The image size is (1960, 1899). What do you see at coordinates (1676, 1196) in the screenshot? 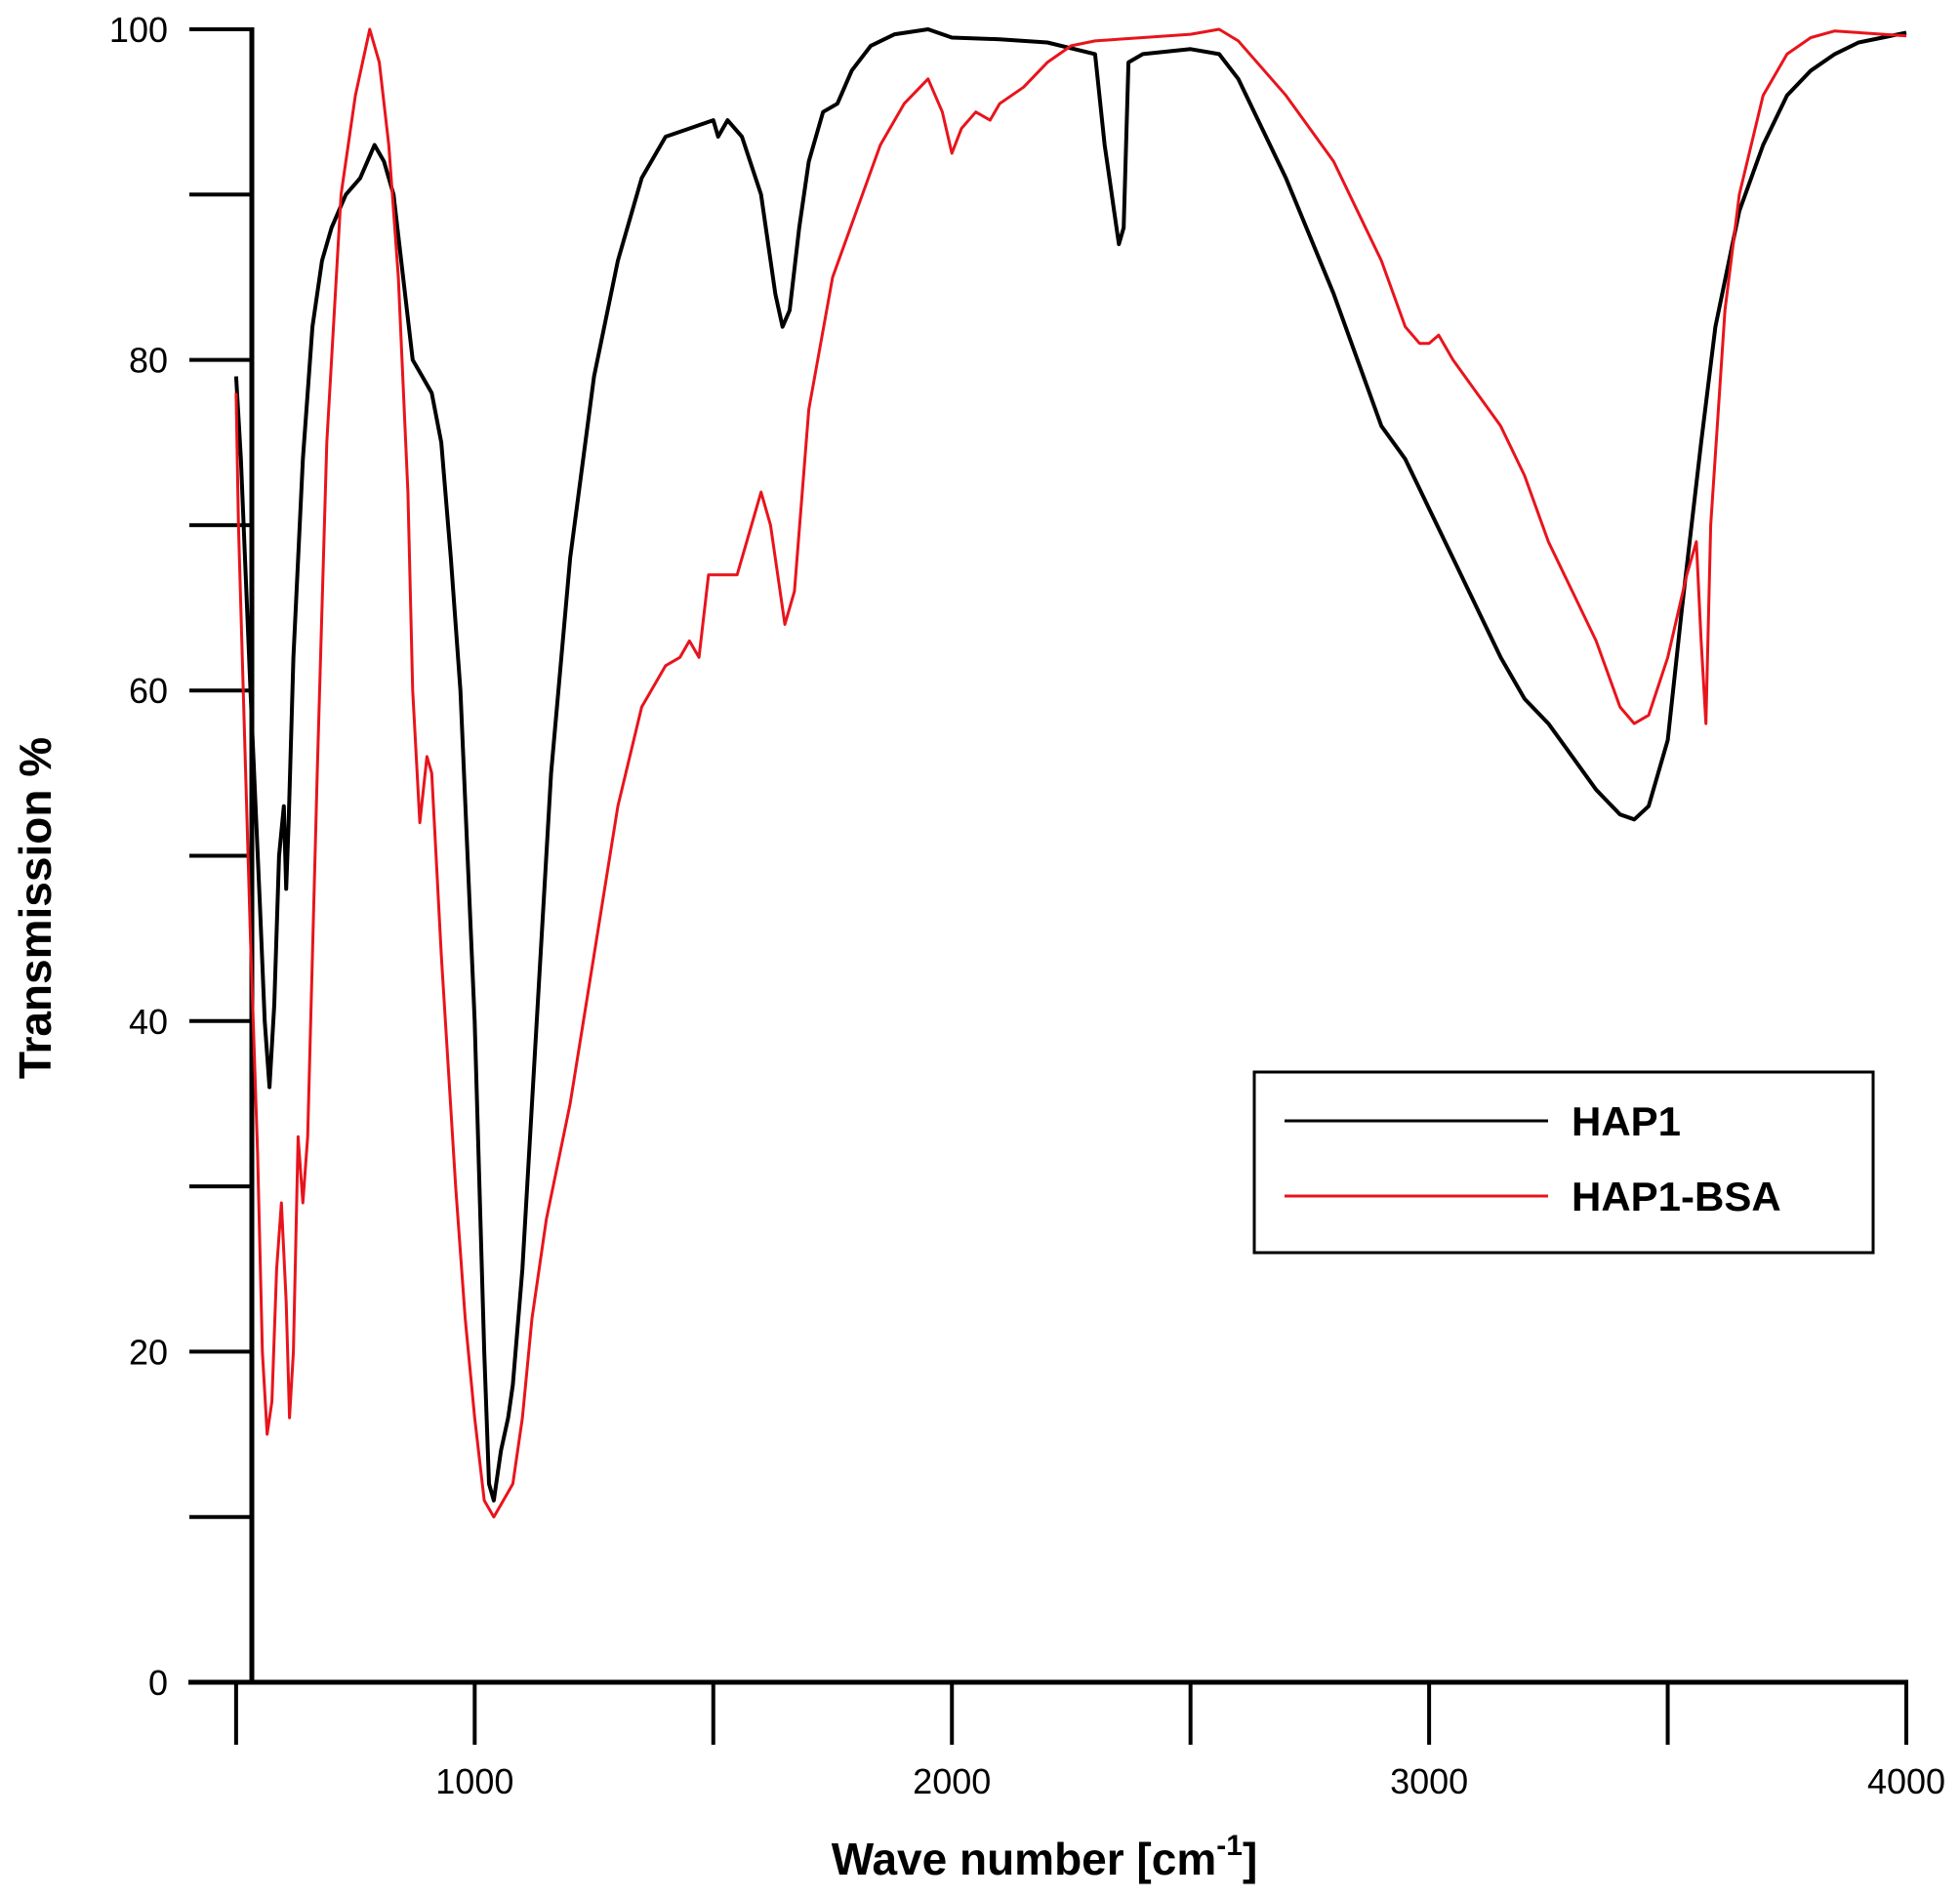
I see `legend-label-hap1-bsa: HAP1-BSA` at bounding box center [1676, 1196].